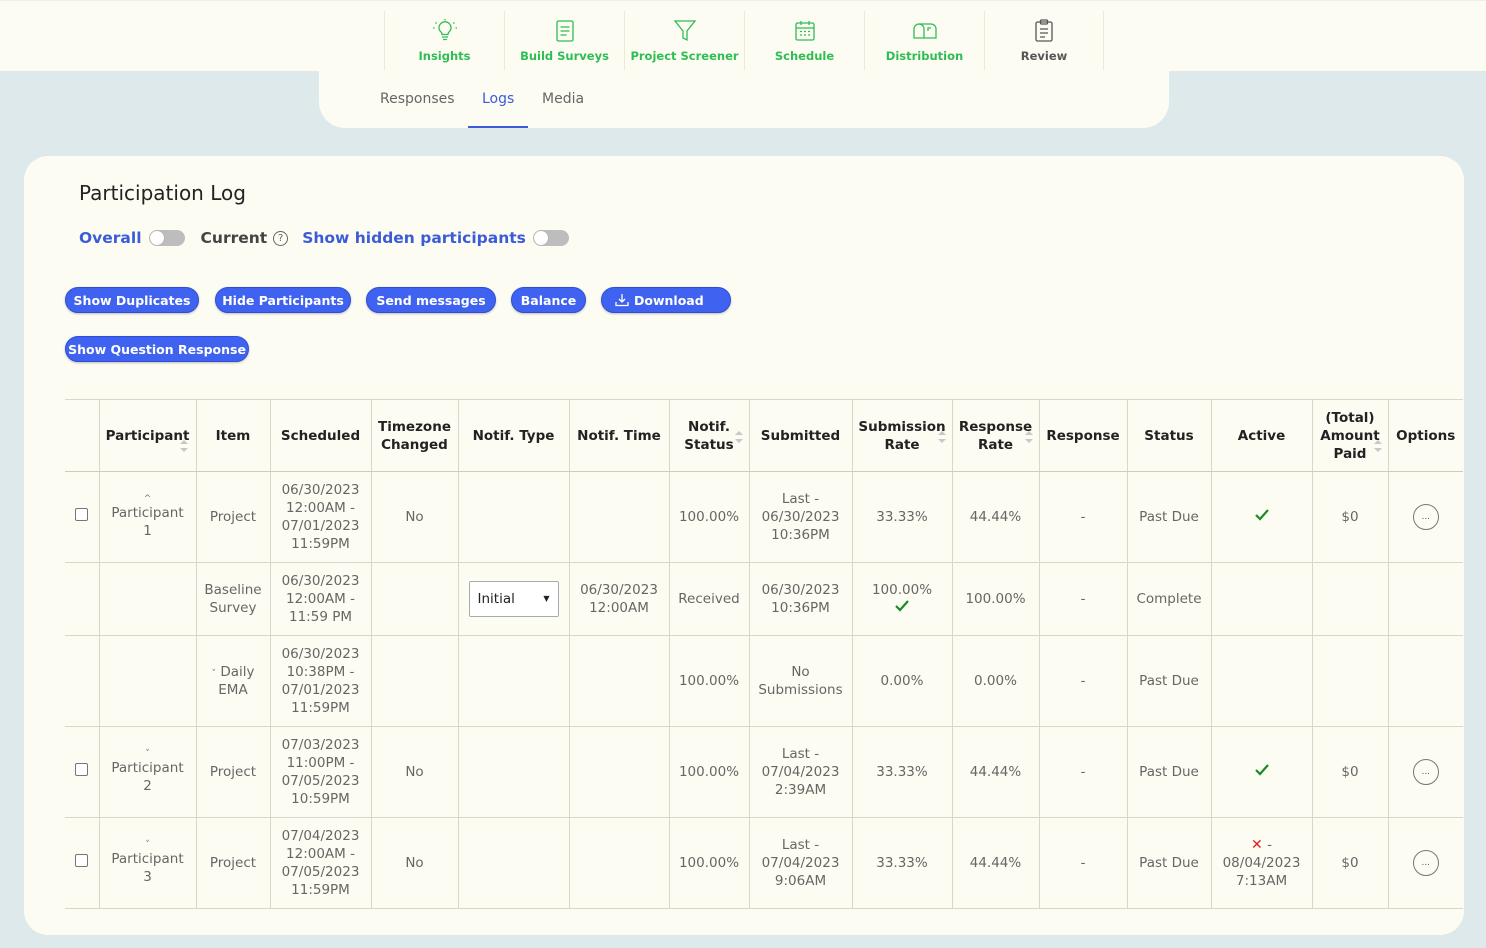 This screenshot has height=948, width=1486. I want to click on show-hidden-label: Show hidden participants, so click(414, 238).